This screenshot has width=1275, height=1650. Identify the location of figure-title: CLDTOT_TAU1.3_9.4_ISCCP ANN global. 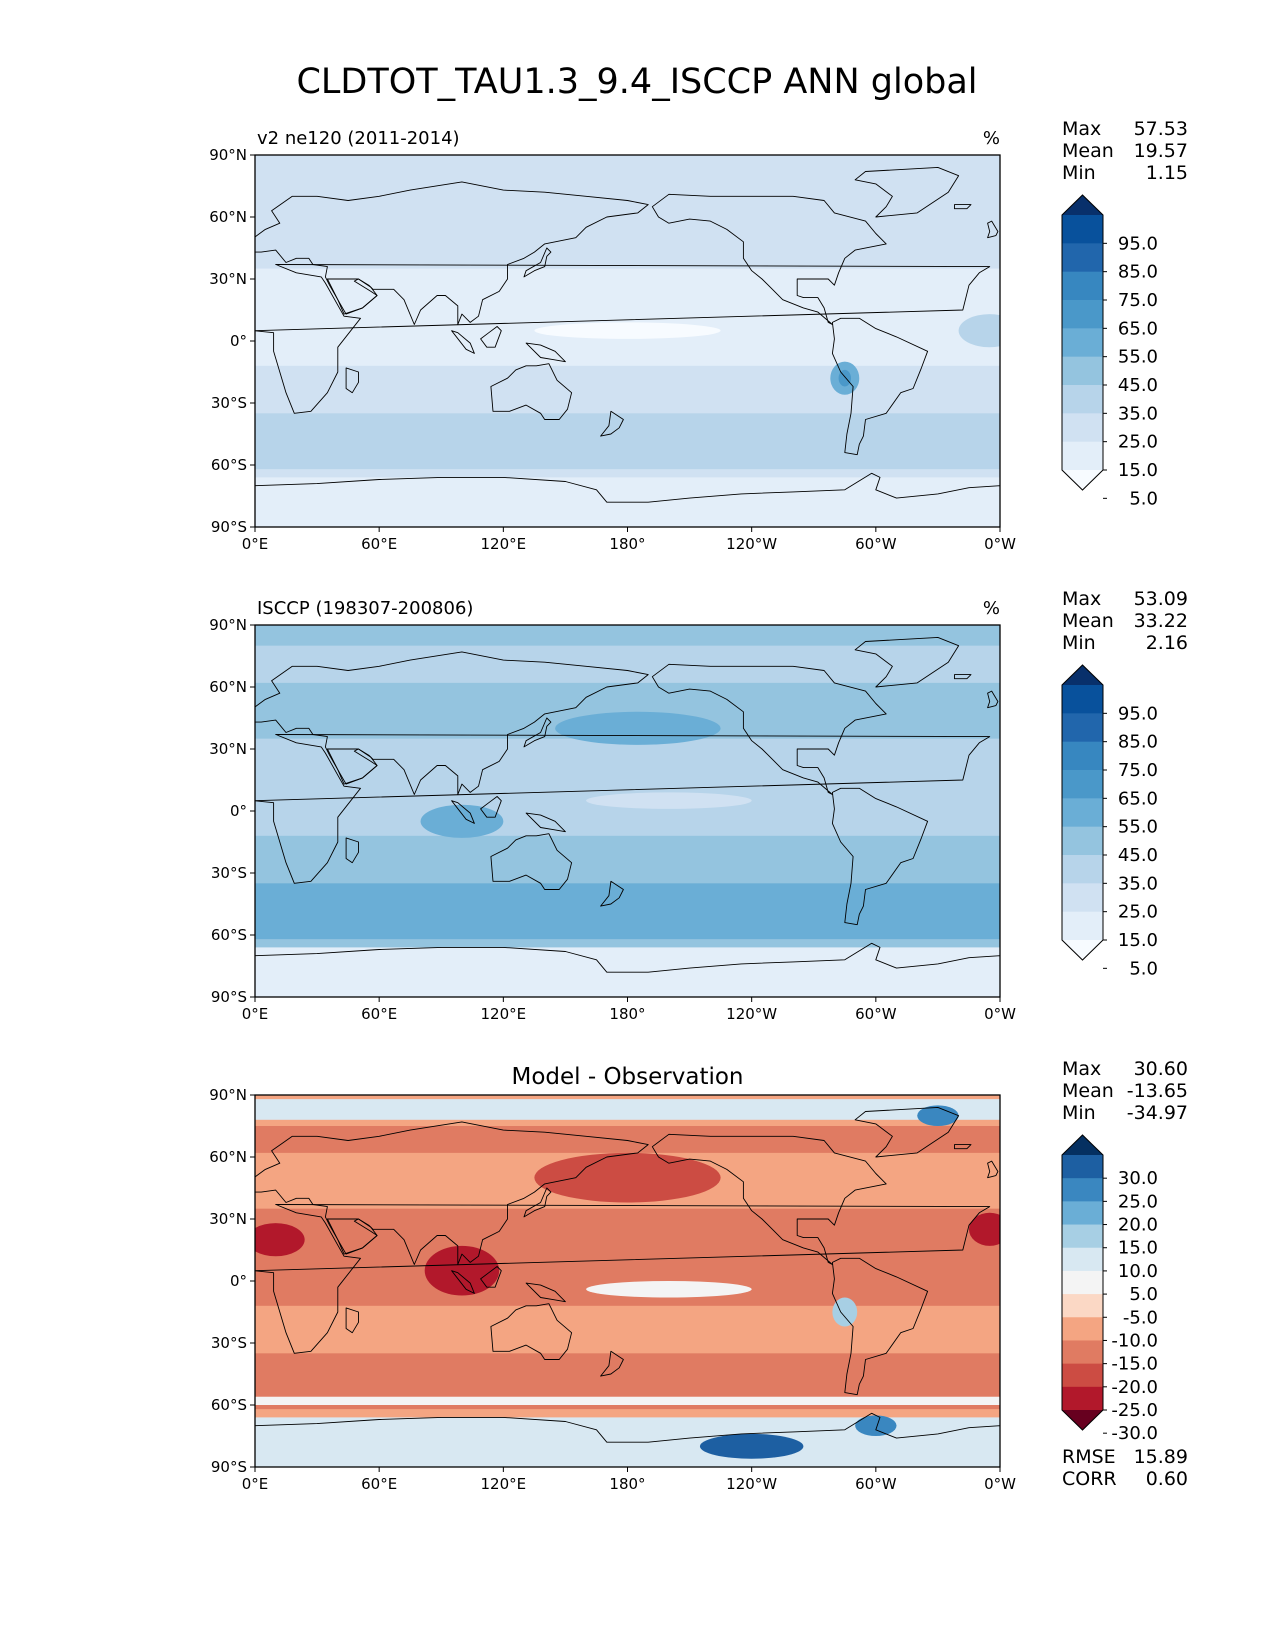
(636, 82).